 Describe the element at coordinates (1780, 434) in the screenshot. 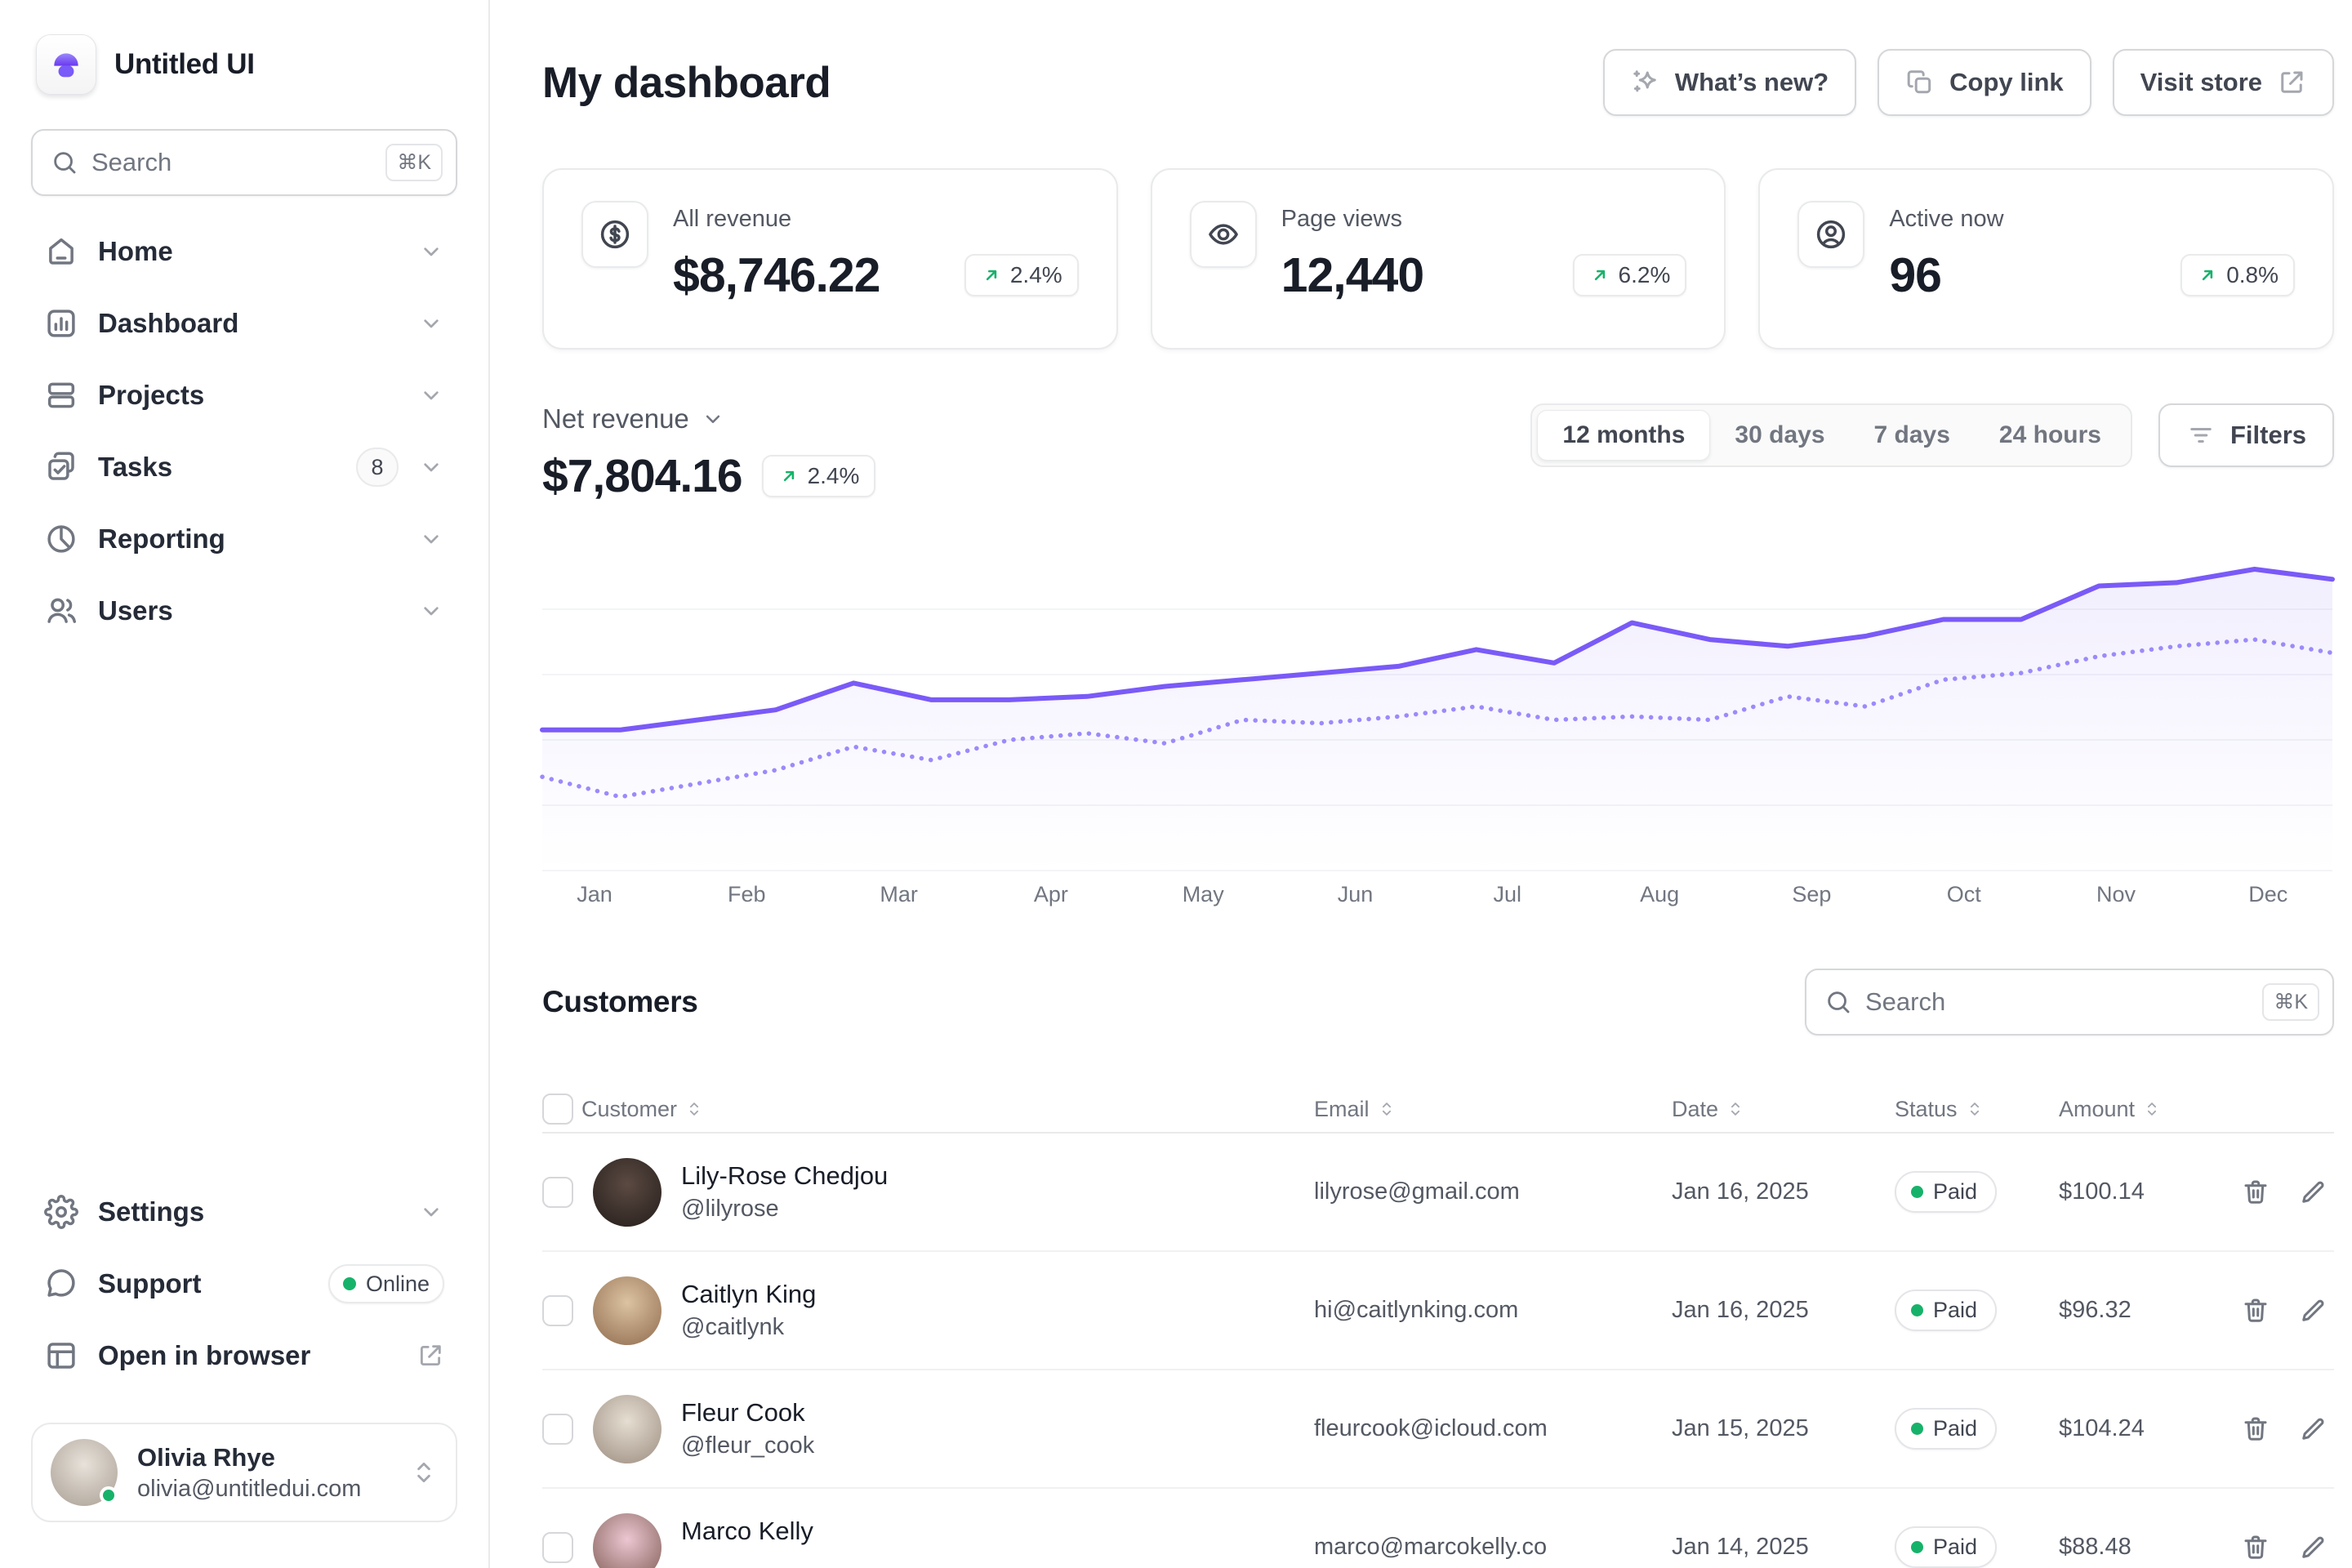

I see `range-tab-30-days: 30 days` at that location.